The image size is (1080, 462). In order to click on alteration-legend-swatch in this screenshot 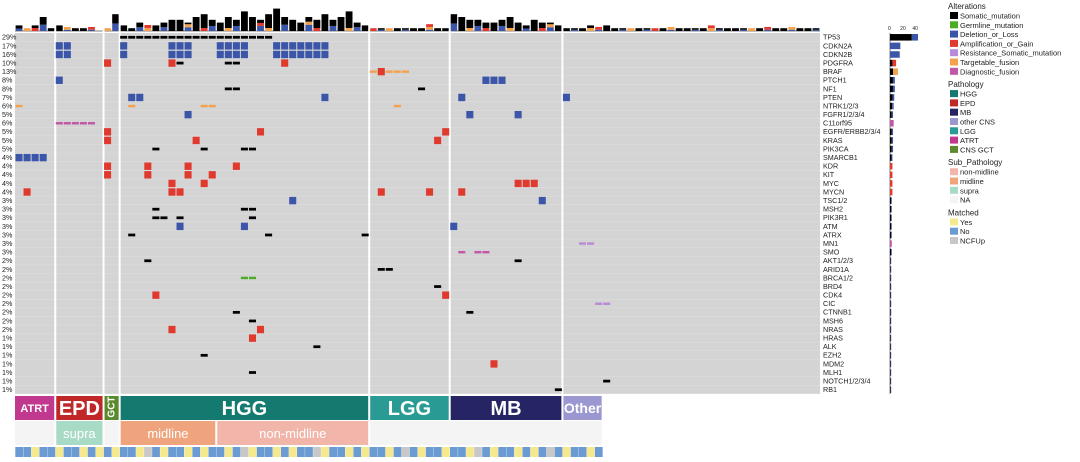, I will do `click(954, 24)`.